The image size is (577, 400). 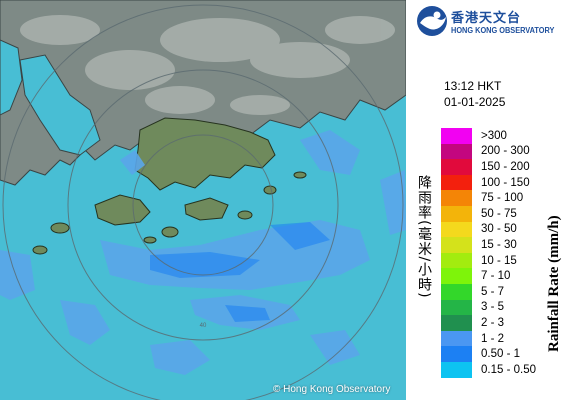 I want to click on legend-row: 30 - 50, so click(x=488, y=229).